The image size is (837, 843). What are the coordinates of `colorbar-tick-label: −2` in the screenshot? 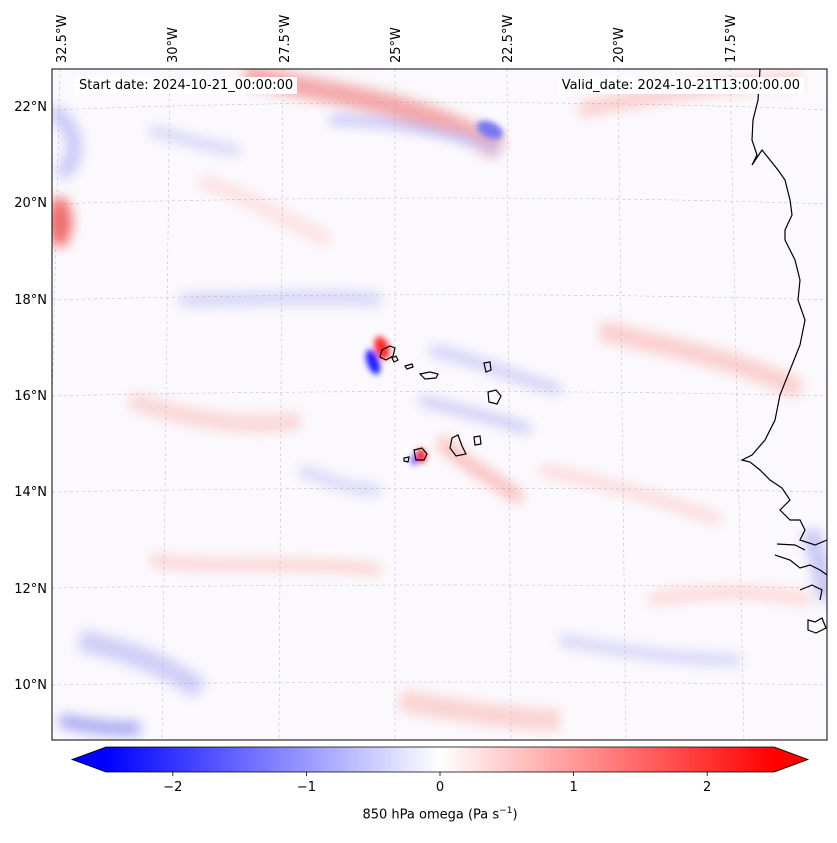 It's located at (172, 787).